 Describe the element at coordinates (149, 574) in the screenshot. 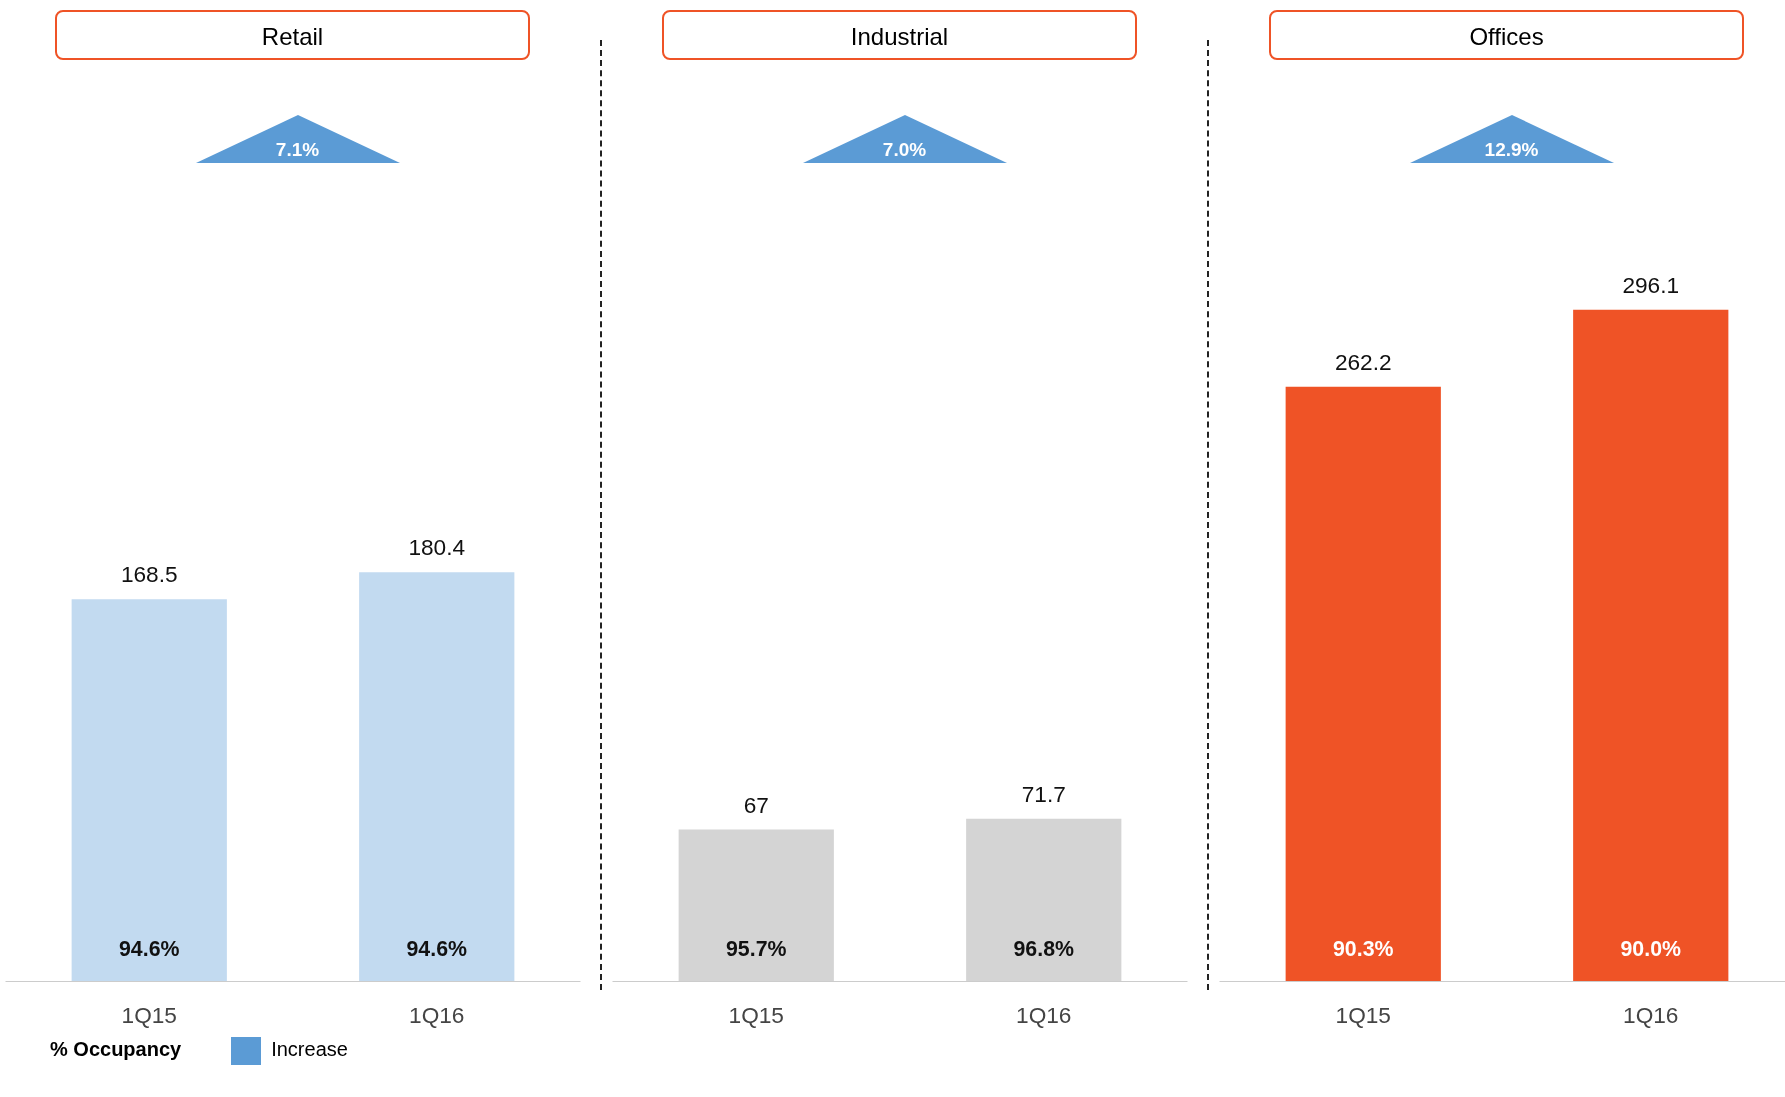

I see `data-label: 168.5` at that location.